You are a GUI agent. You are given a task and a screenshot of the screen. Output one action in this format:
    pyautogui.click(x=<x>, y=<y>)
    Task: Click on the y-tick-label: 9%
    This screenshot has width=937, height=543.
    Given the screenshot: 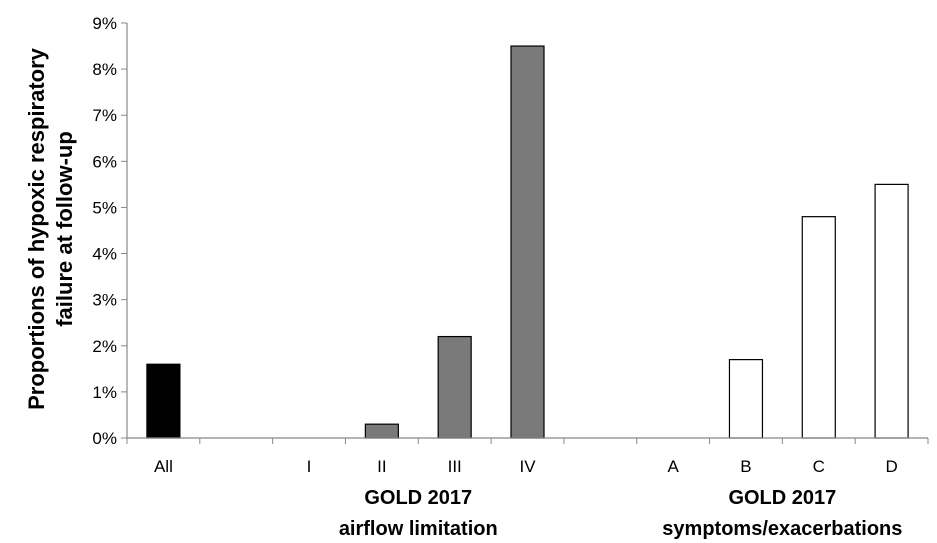 What is the action you would take?
    pyautogui.click(x=104, y=23)
    